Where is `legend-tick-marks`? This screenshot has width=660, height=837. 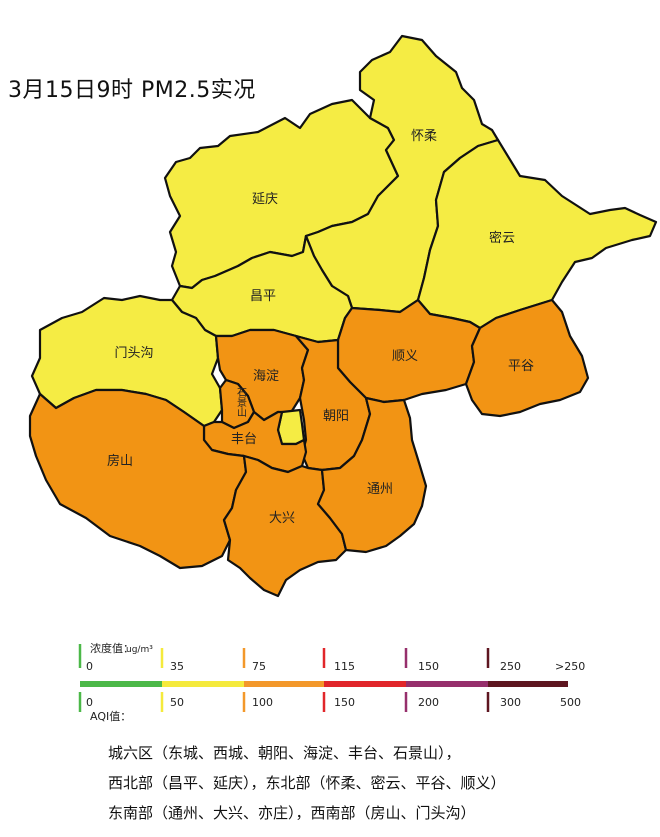 legend-tick-marks is located at coordinates (284, 678).